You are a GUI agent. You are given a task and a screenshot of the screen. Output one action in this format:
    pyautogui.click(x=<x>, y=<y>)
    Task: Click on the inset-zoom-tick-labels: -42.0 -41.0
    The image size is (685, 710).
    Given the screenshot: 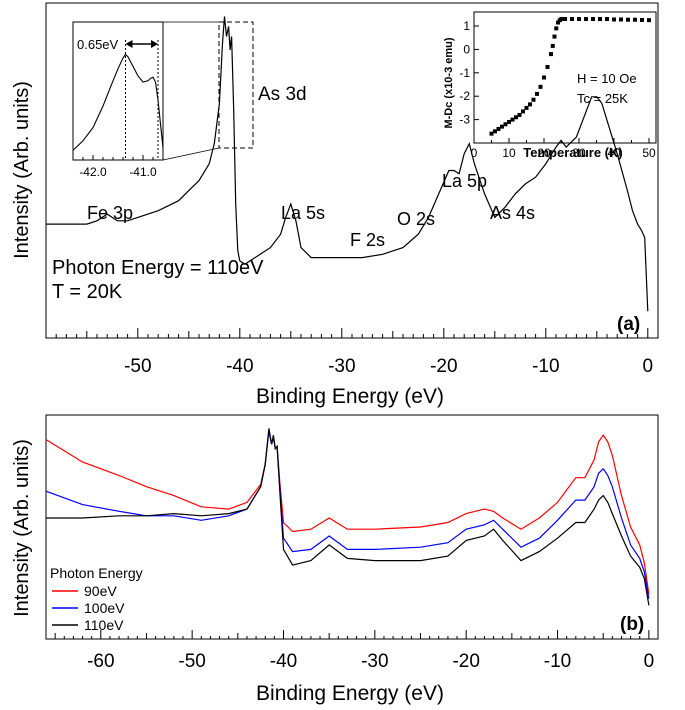 What is the action you would take?
    pyautogui.click(x=118, y=172)
    